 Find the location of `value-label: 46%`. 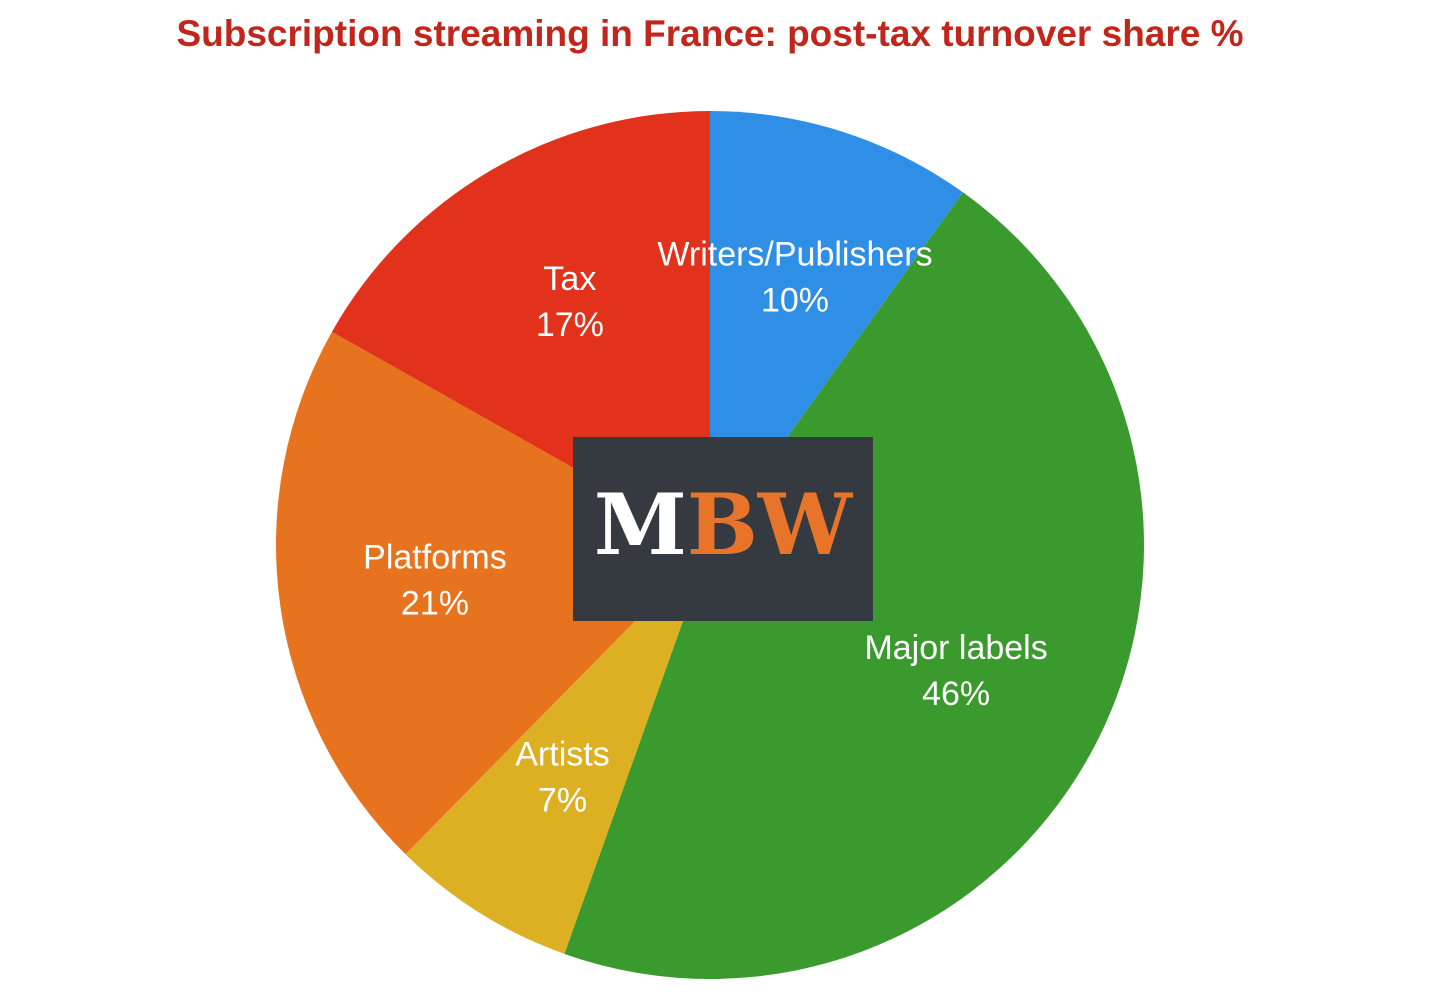

value-label: 46% is located at coordinates (956, 694).